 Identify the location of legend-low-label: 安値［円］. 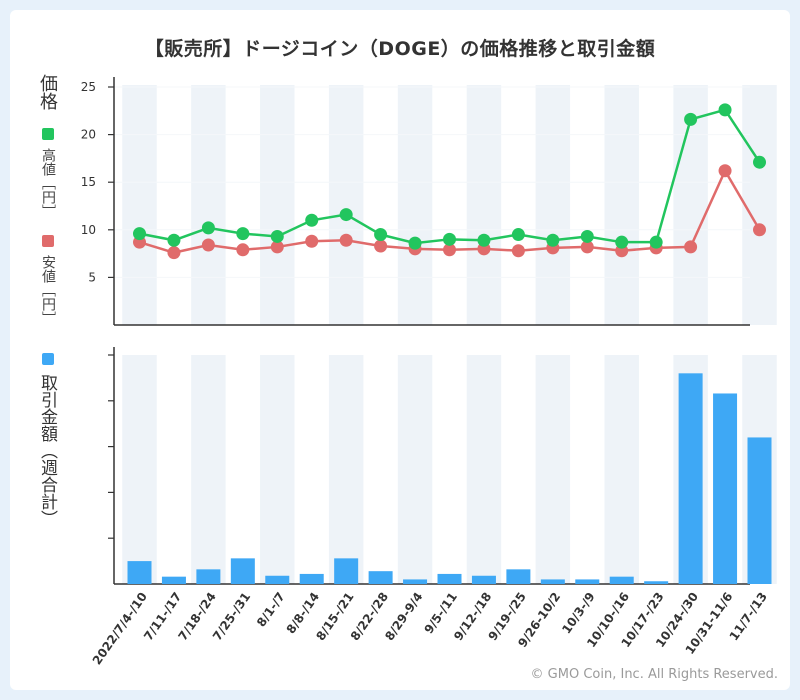
(48, 290).